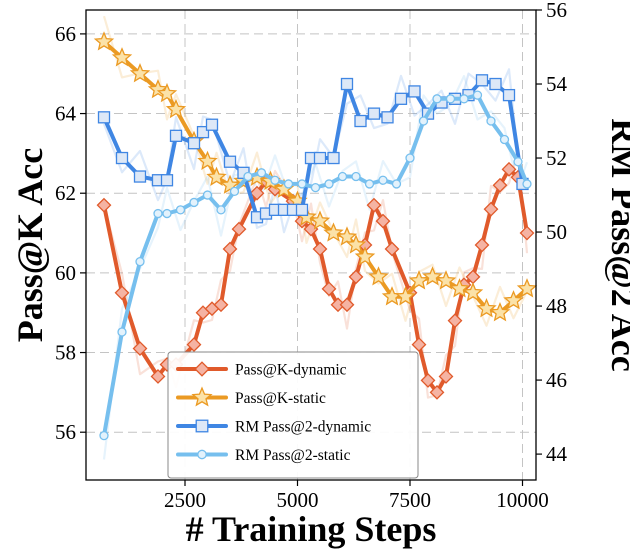  What do you see at coordinates (65, 193) in the screenshot?
I see `left-y-tick-label: 62` at bounding box center [65, 193].